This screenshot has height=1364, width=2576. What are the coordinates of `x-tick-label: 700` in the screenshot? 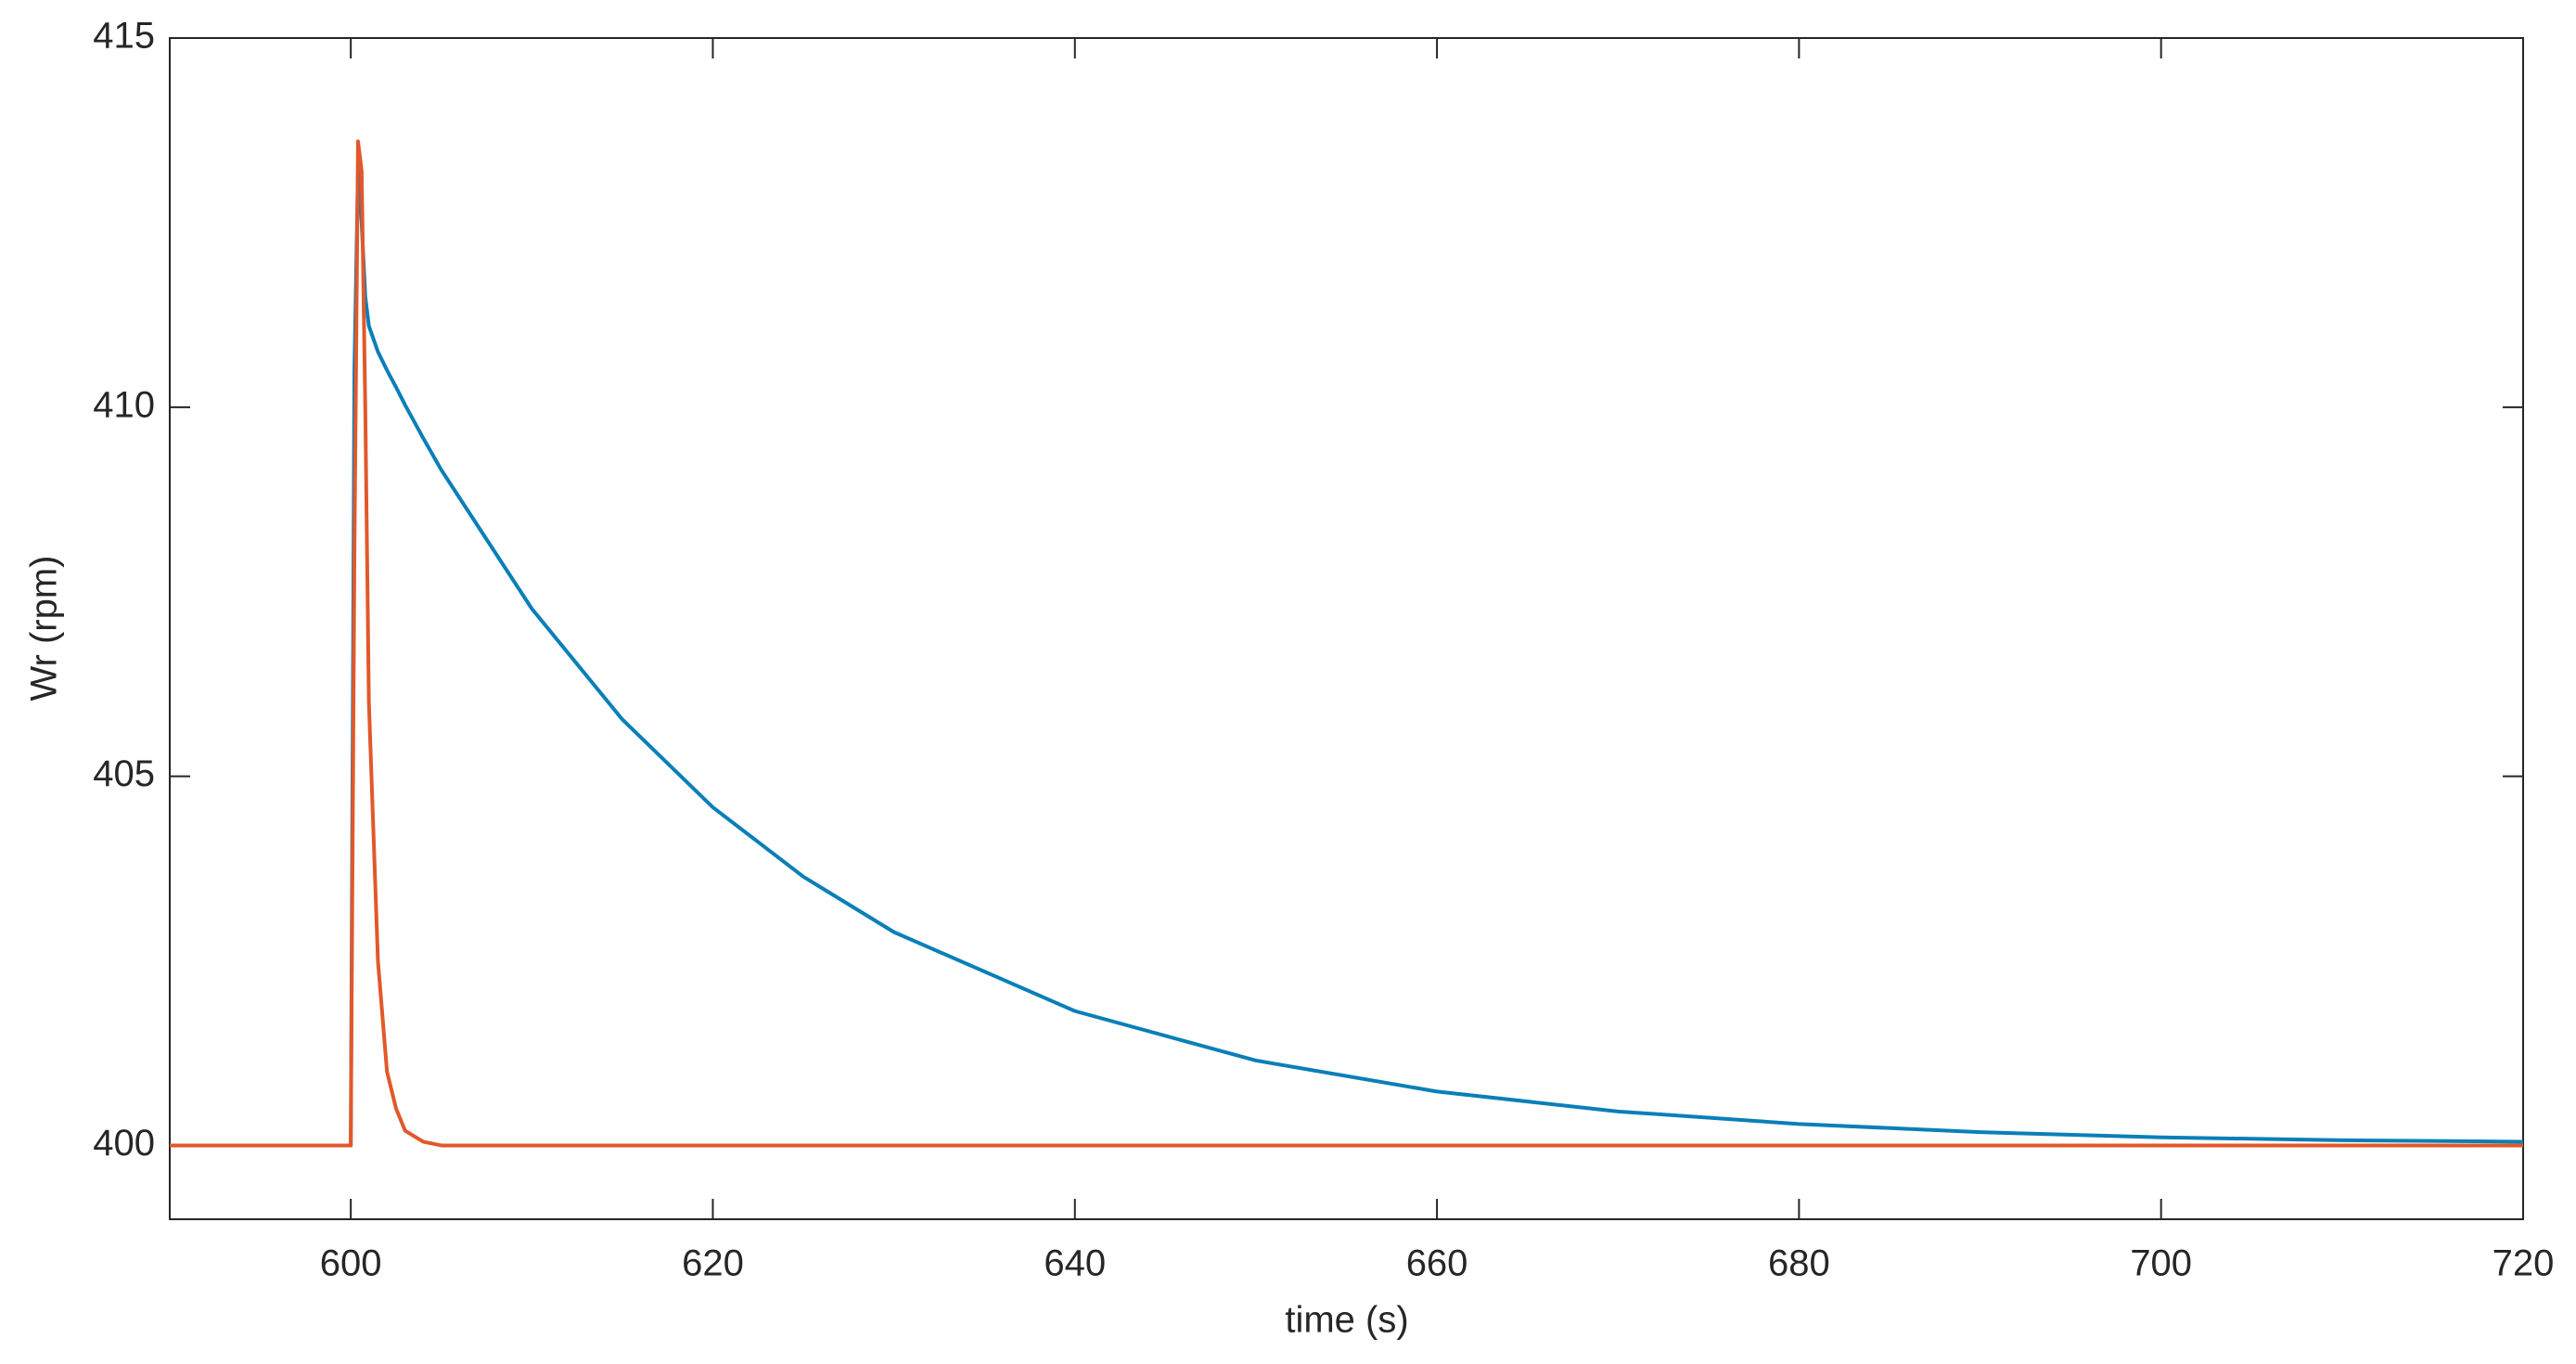 It's located at (2161, 1263).